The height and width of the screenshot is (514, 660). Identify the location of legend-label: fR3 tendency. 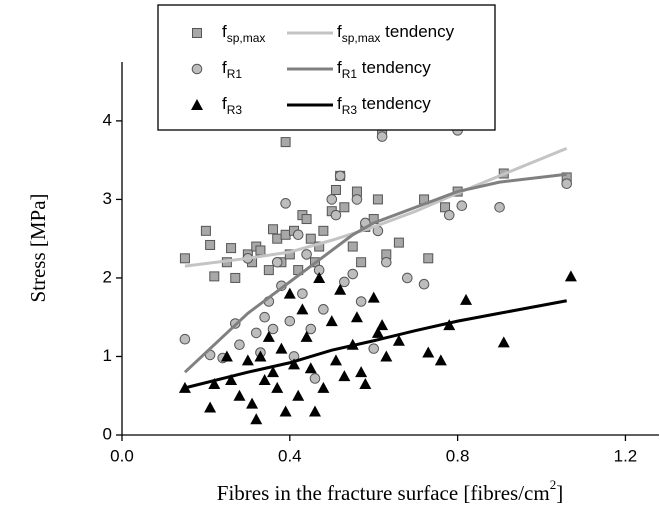
(384, 105).